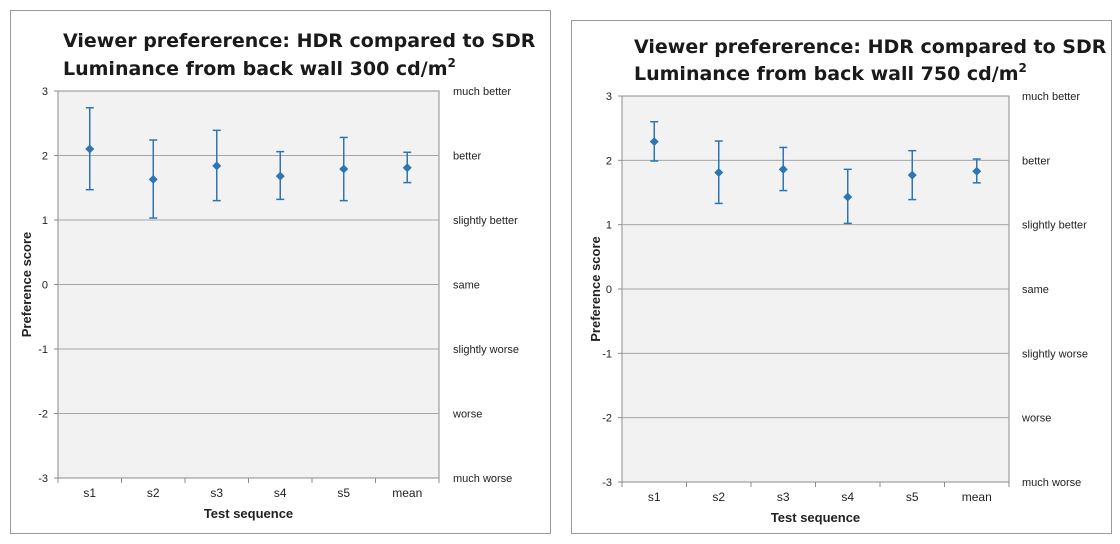  Describe the element at coordinates (870, 47) in the screenshot. I see `chart2-title-line1: Viewer prefererence: HDR compared to SDR` at that location.